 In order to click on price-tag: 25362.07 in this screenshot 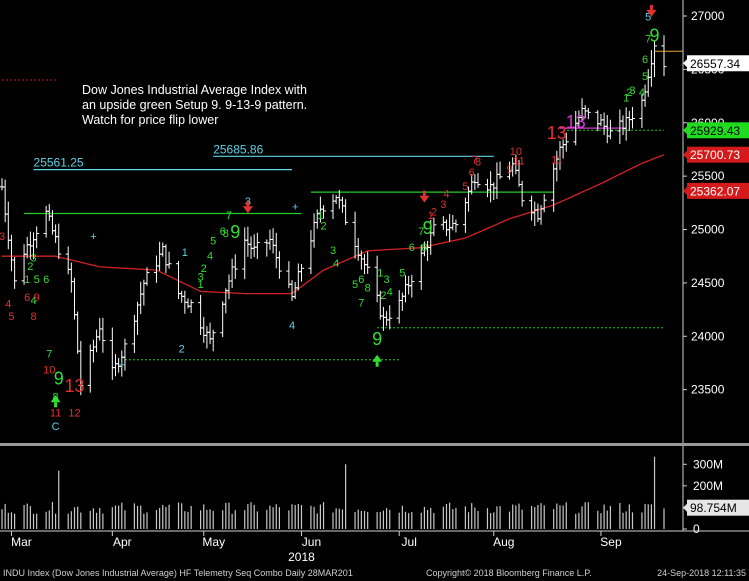, I will do `click(716, 190)`.